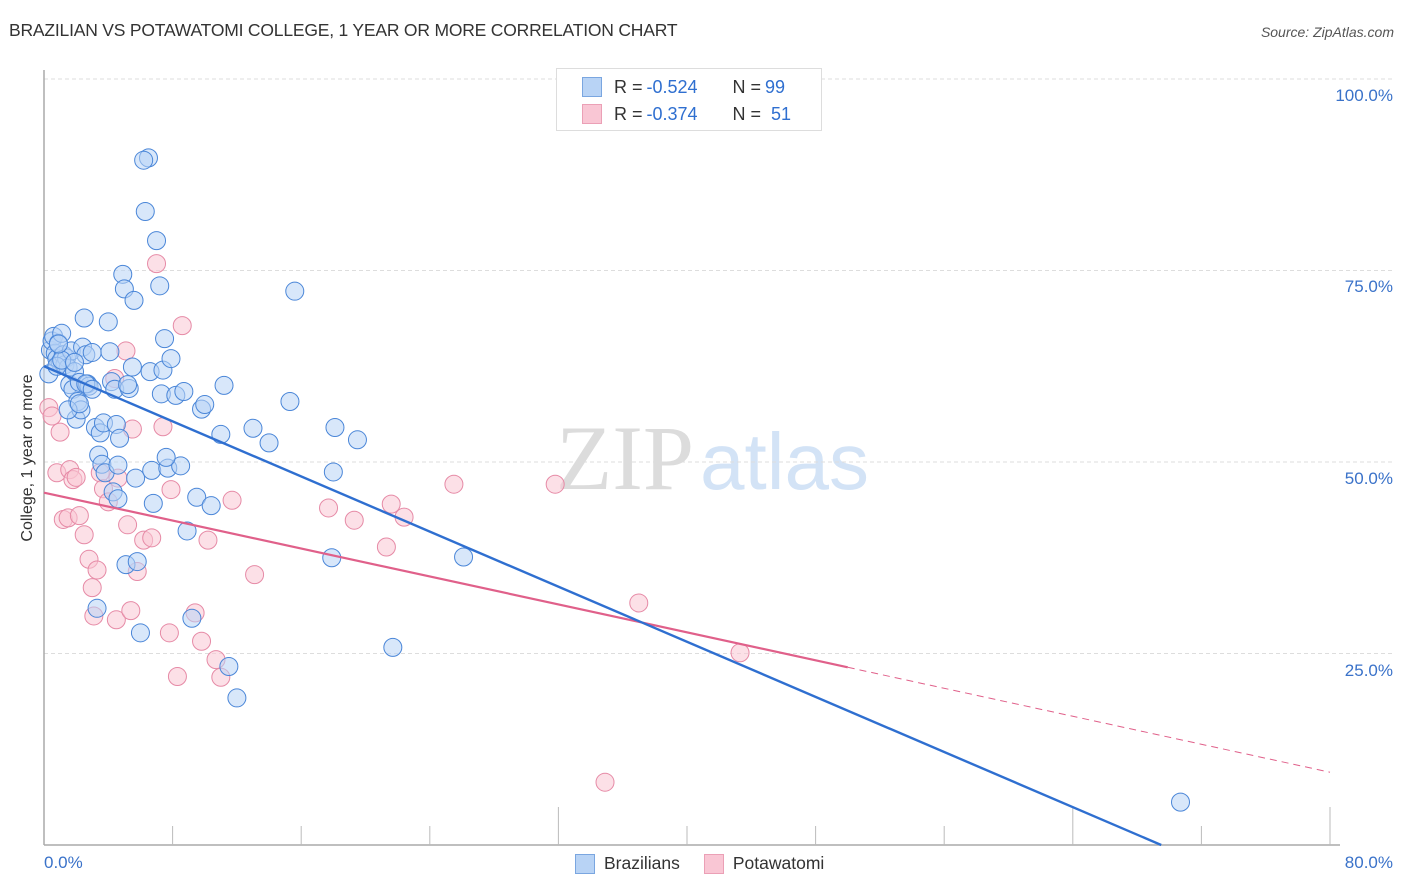 The height and width of the screenshot is (892, 1406). Describe the element at coordinates (1364, 95) in the screenshot. I see `y-tick-100: 100.0%` at that location.